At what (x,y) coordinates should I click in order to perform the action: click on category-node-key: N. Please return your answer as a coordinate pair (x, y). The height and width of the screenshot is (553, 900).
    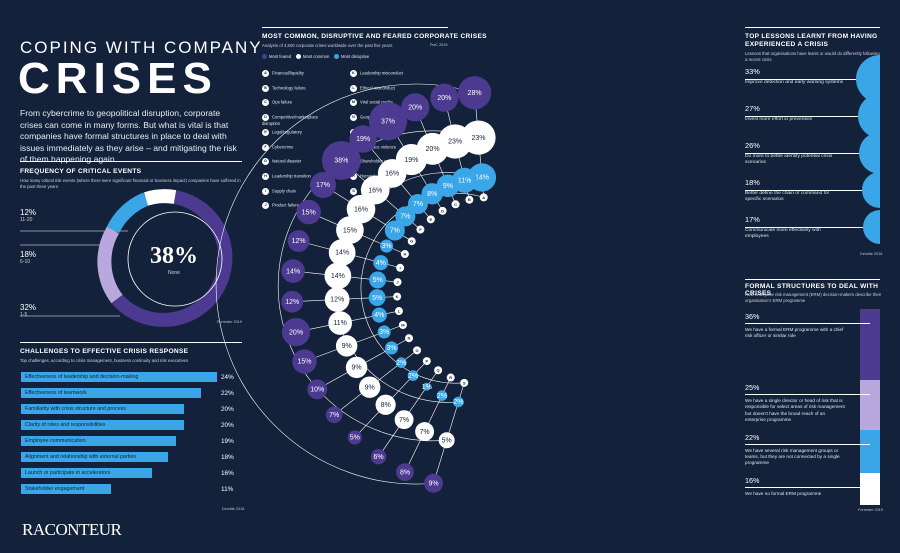
    Looking at the image, I should click on (409, 338).